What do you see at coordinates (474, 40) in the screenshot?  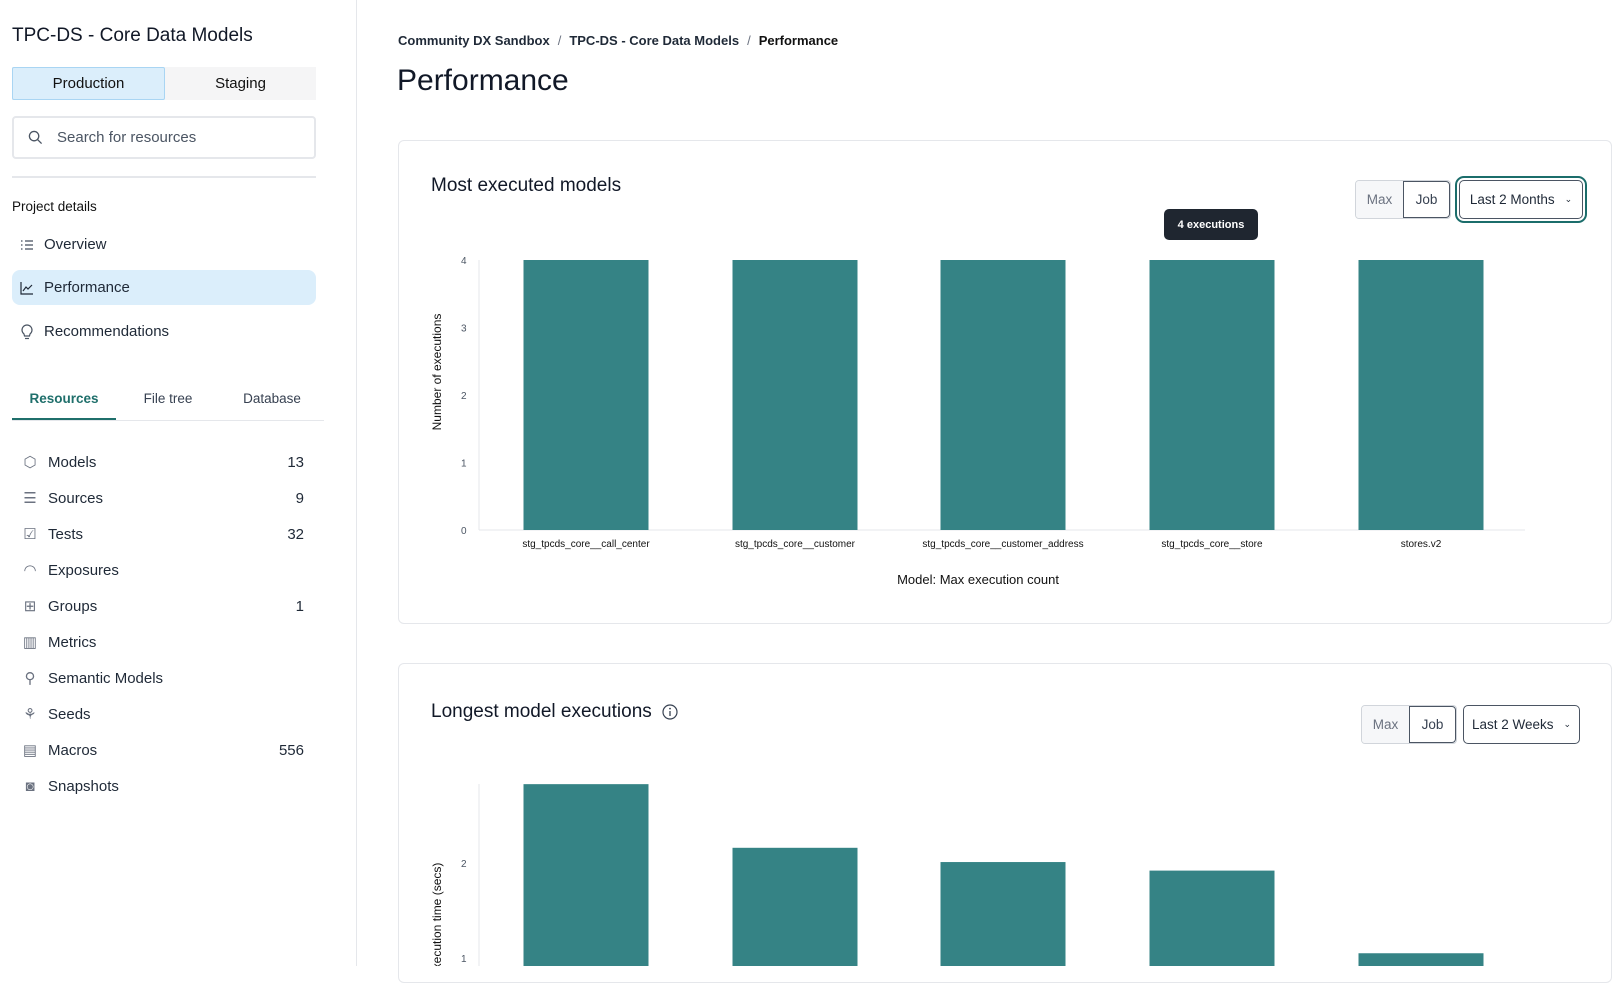 I see `breadcrumb-link: Community DX Sandbox` at bounding box center [474, 40].